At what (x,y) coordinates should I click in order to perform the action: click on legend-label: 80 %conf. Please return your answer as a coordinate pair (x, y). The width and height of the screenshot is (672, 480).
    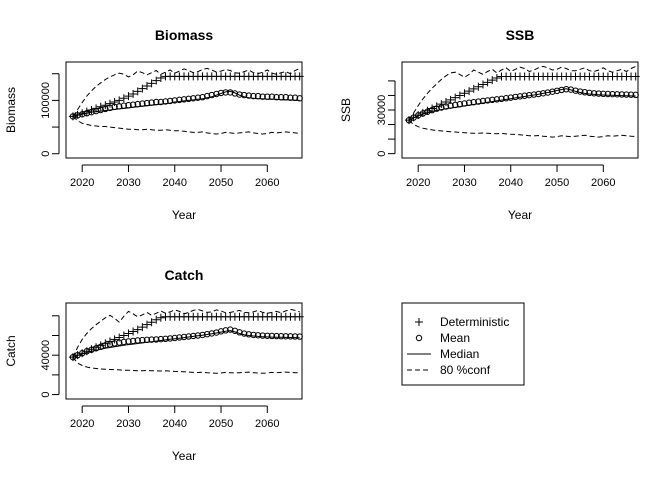
    Looking at the image, I should click on (465, 370).